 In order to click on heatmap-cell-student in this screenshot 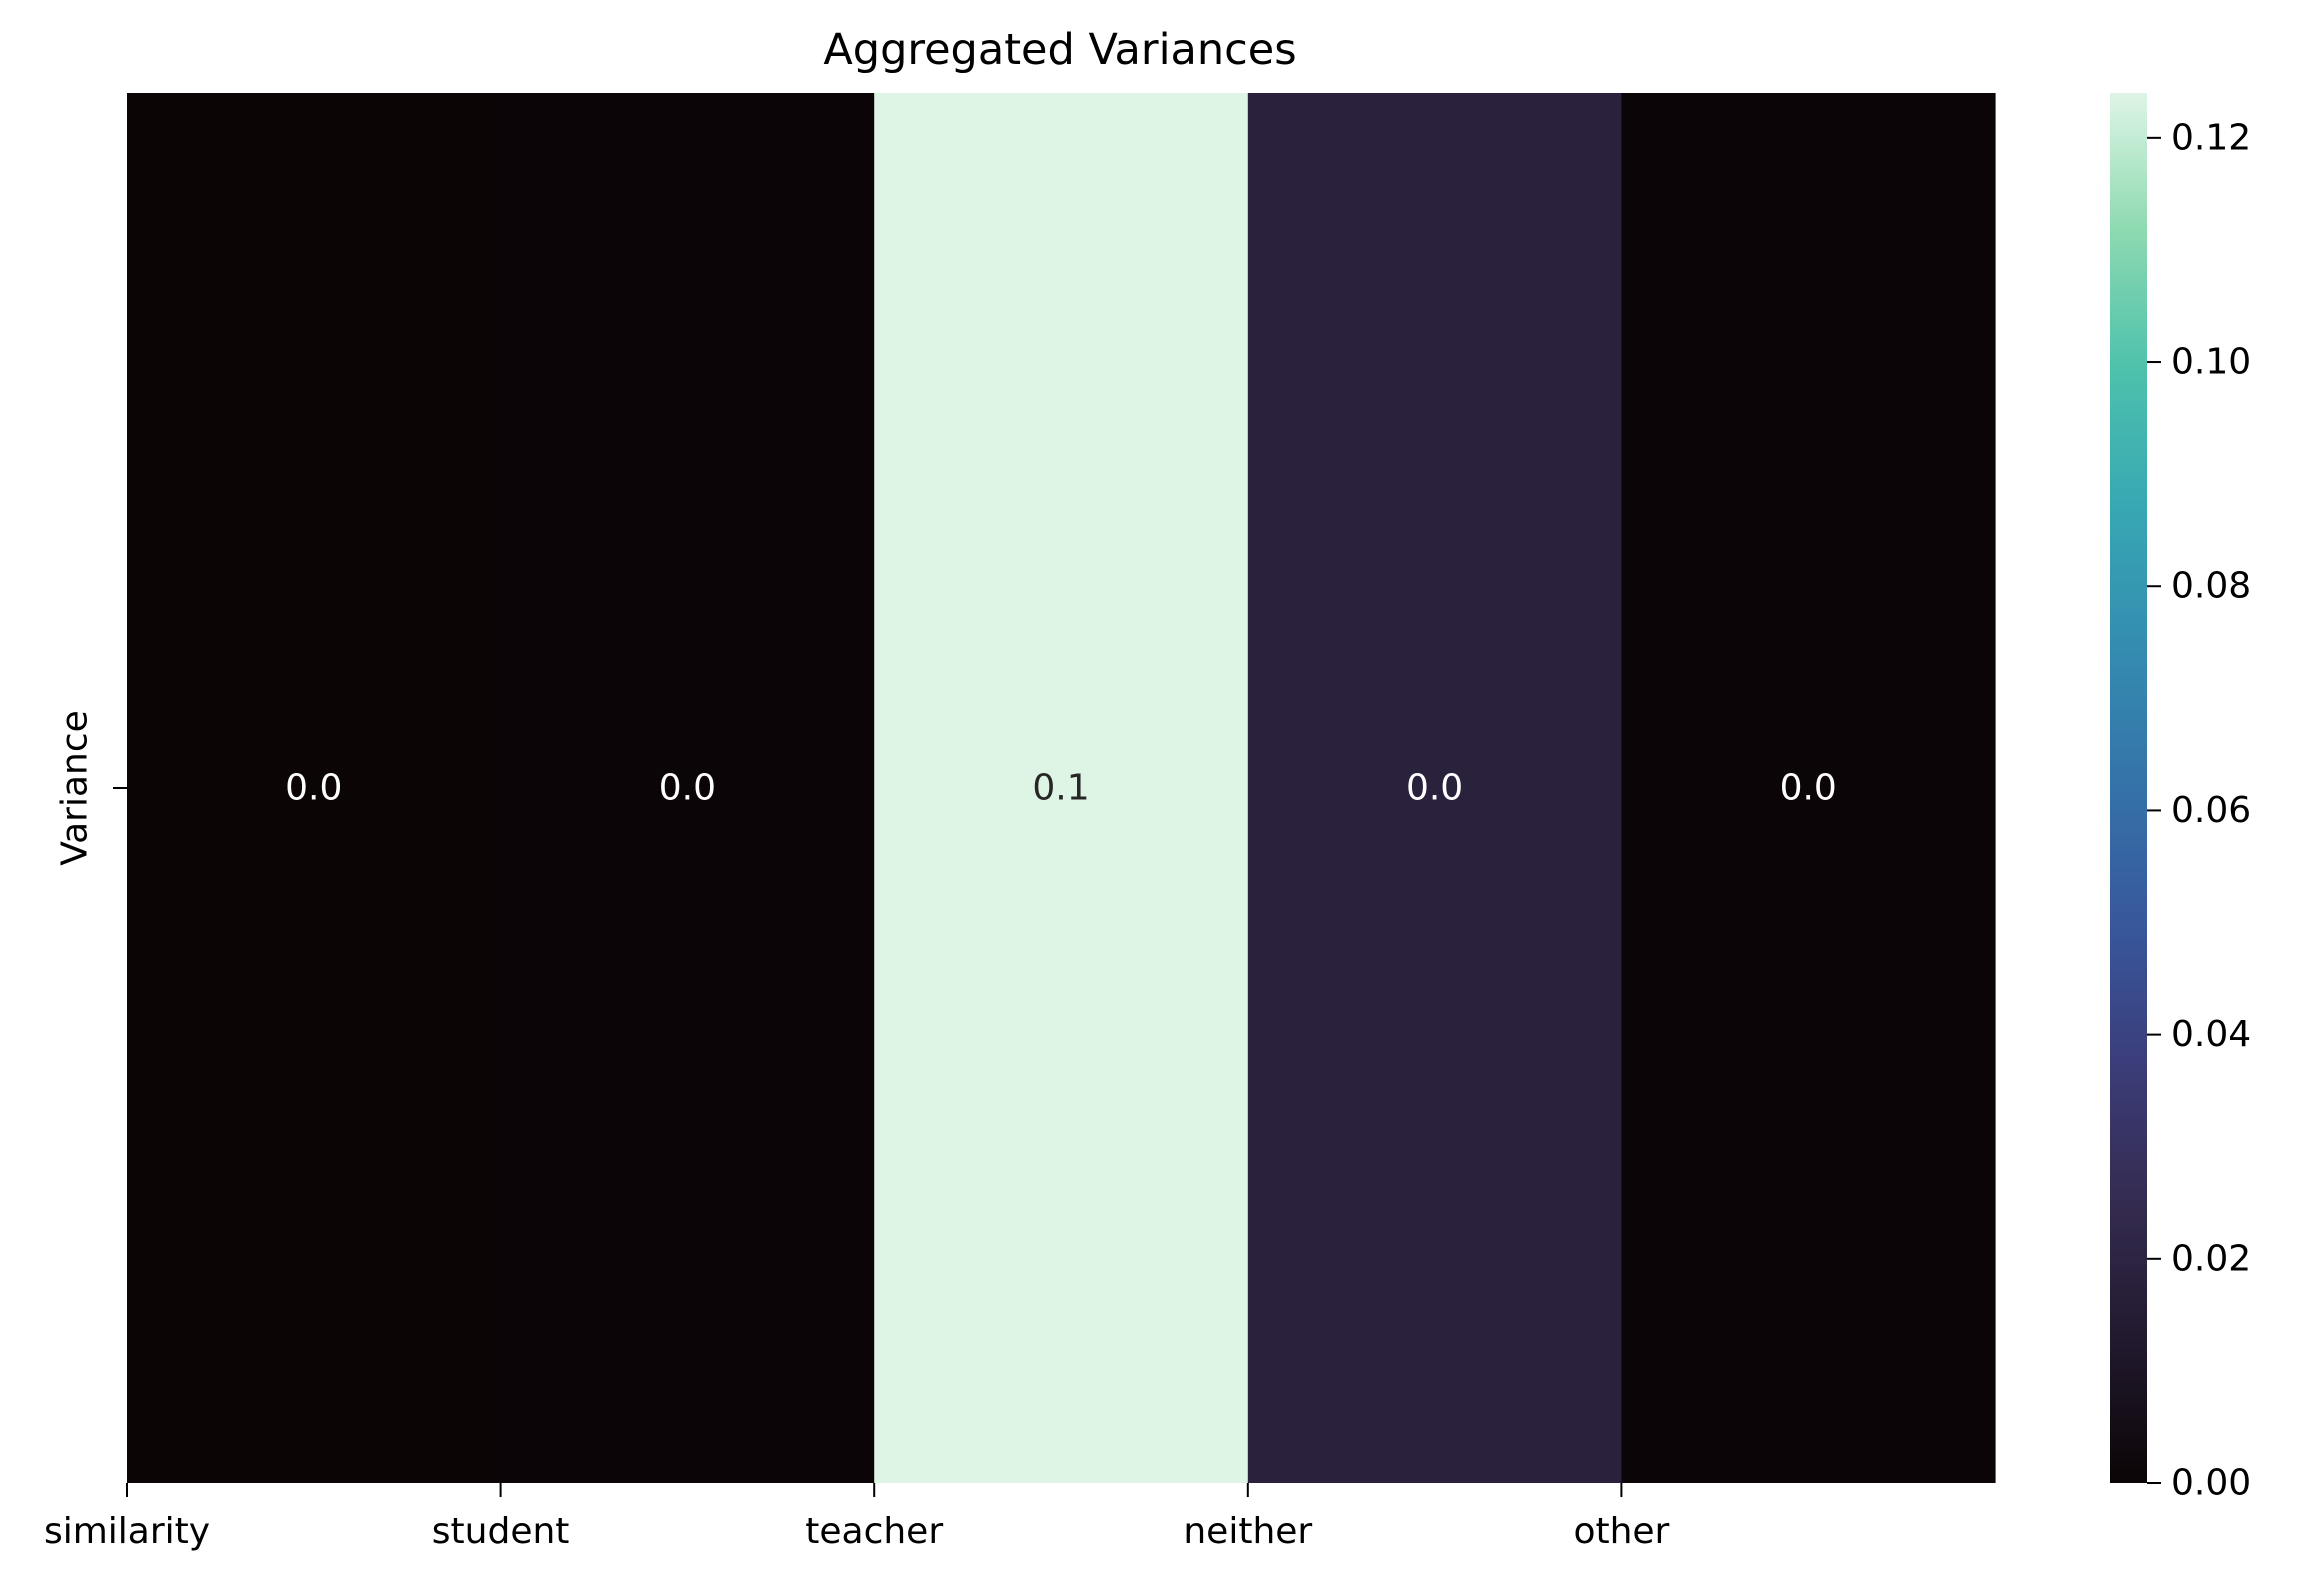, I will do `click(687, 788)`.